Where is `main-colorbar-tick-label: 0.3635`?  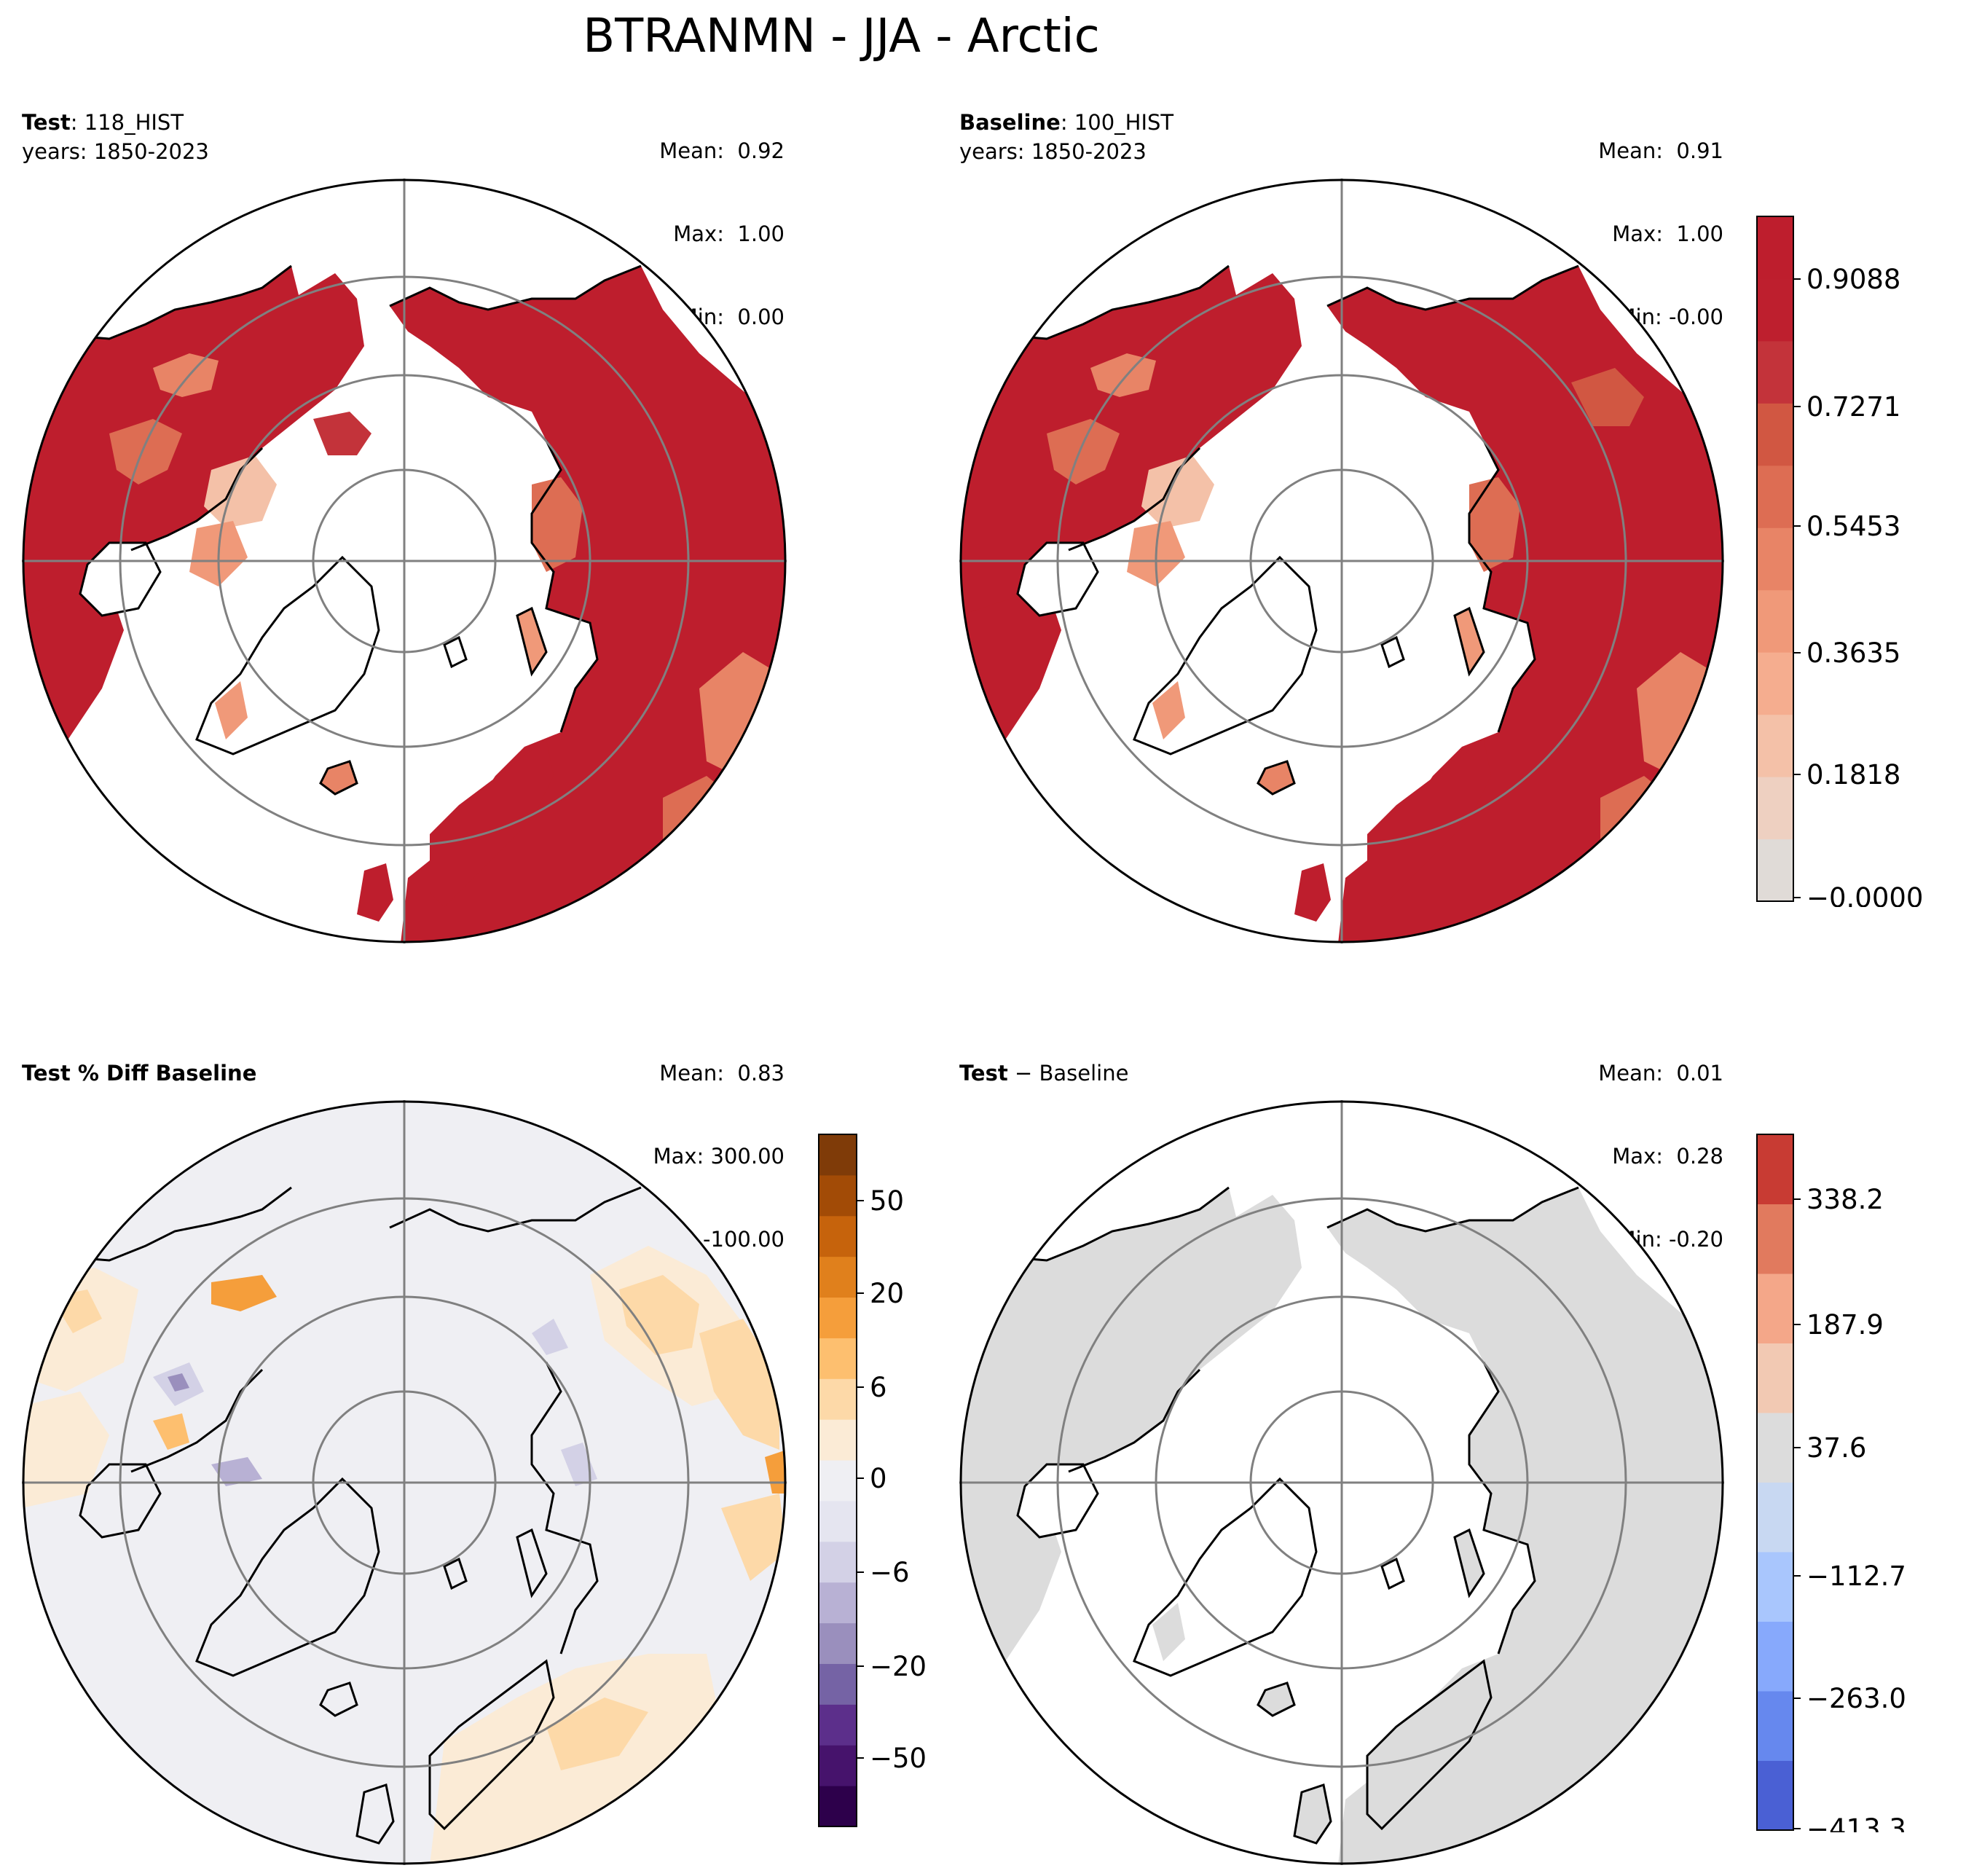 main-colorbar-tick-label: 0.3635 is located at coordinates (1853, 653).